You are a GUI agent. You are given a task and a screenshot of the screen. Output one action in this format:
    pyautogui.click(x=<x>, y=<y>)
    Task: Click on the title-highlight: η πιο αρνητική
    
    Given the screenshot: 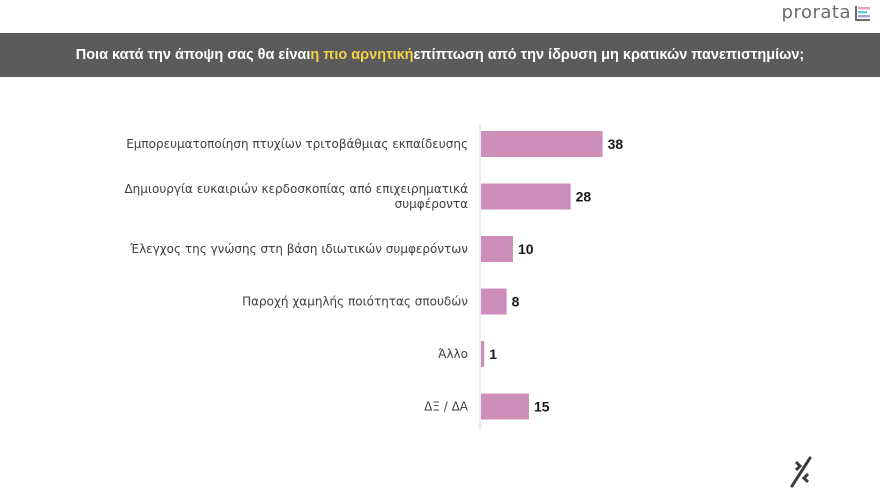 What is the action you would take?
    pyautogui.click(x=362, y=55)
    